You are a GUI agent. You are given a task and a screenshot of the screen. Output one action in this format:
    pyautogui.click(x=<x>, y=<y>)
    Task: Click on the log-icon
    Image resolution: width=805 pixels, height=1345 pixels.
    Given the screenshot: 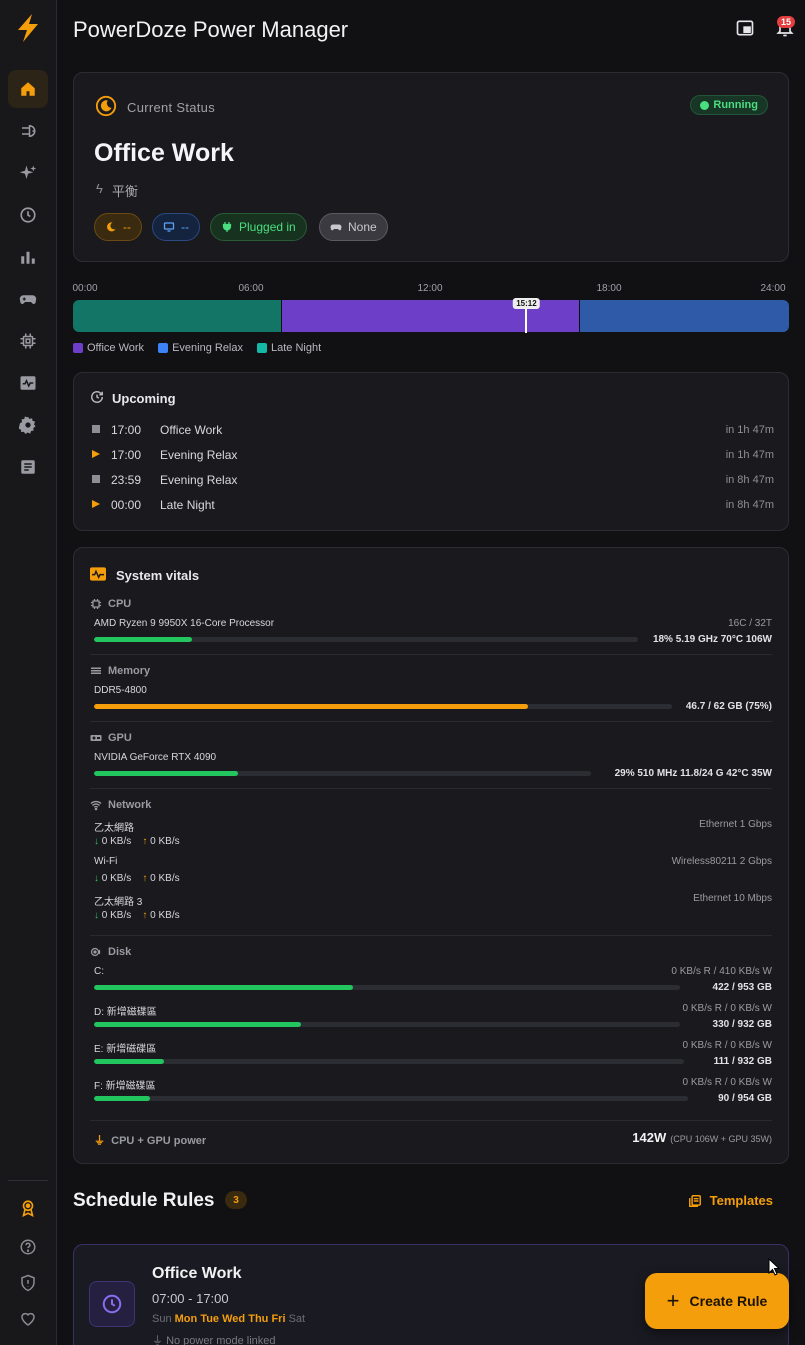 What is the action you would take?
    pyautogui.click(x=28, y=467)
    